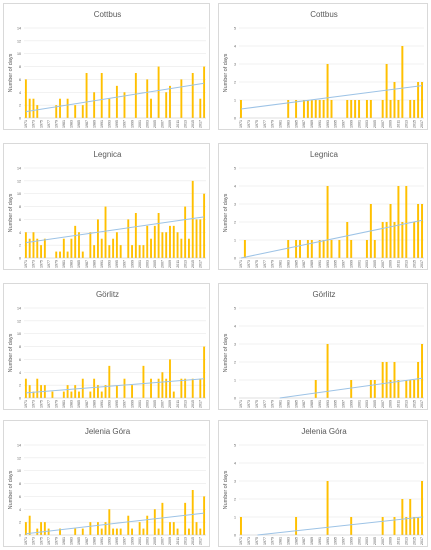 This screenshot has height=550, width=431. I want to click on bar-2003, so click(147, 525).